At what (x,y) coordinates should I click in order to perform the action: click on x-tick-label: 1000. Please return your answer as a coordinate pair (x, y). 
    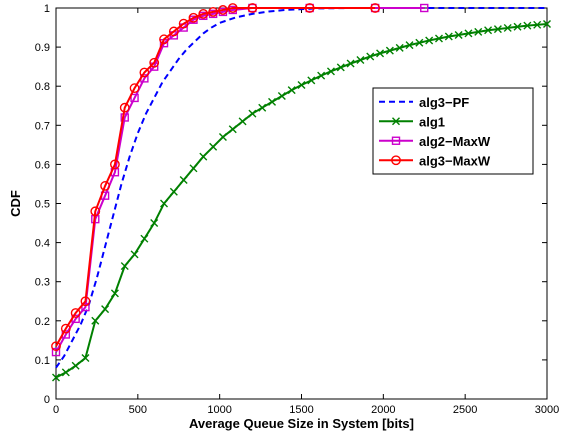
    Looking at the image, I should click on (219, 410).